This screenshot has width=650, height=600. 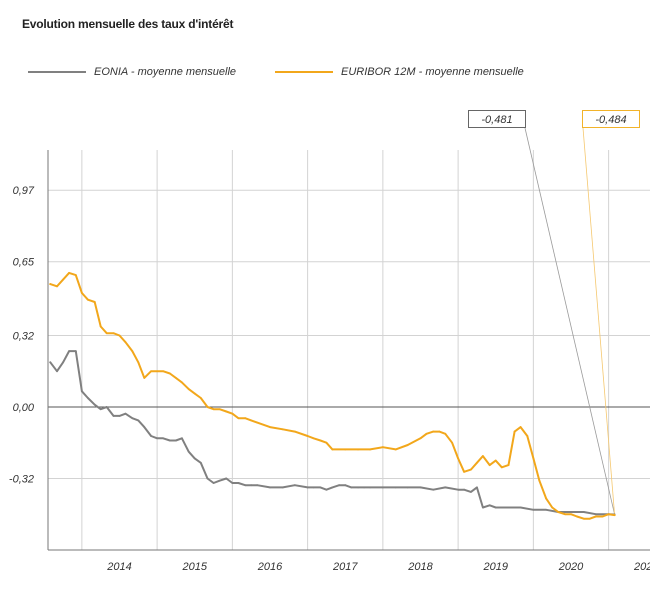 What do you see at coordinates (128, 24) in the screenshot?
I see `chart-title: Evolution mensuelle des taux d'intérêt` at bounding box center [128, 24].